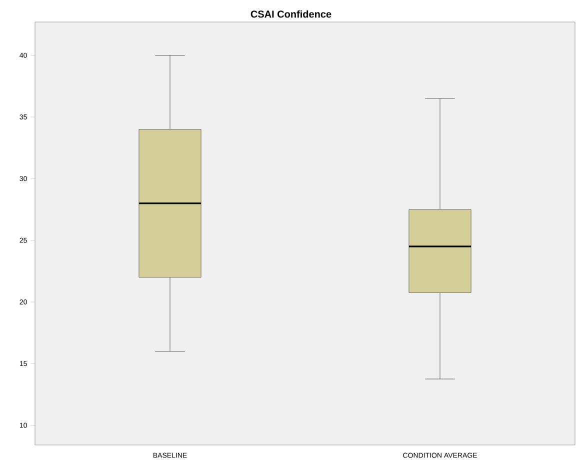  What do you see at coordinates (291, 14) in the screenshot?
I see `chart-title: CSAI Confidence` at bounding box center [291, 14].